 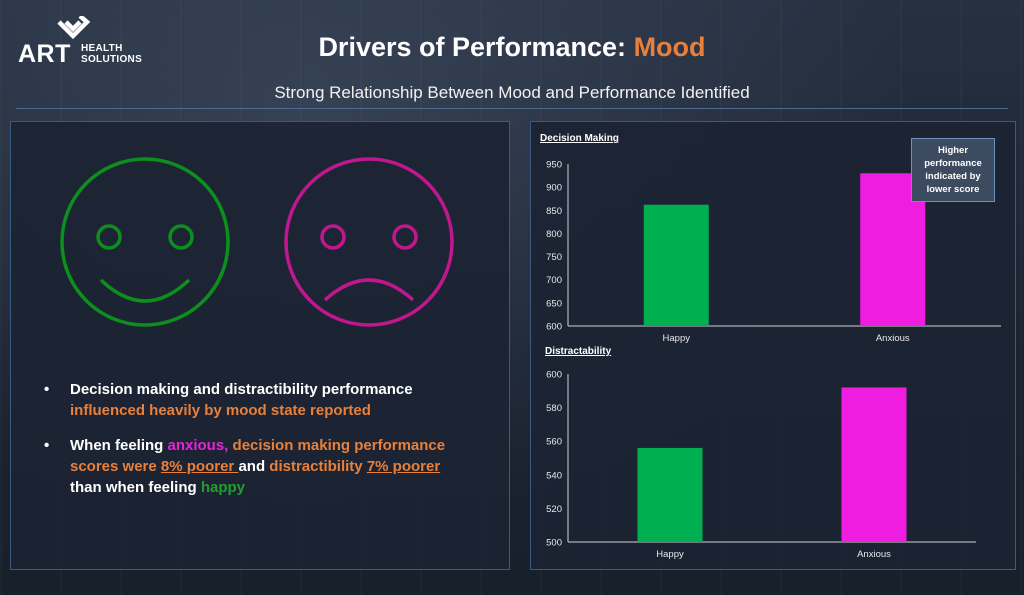 I want to click on y-tick-label: 850, so click(x=554, y=211).